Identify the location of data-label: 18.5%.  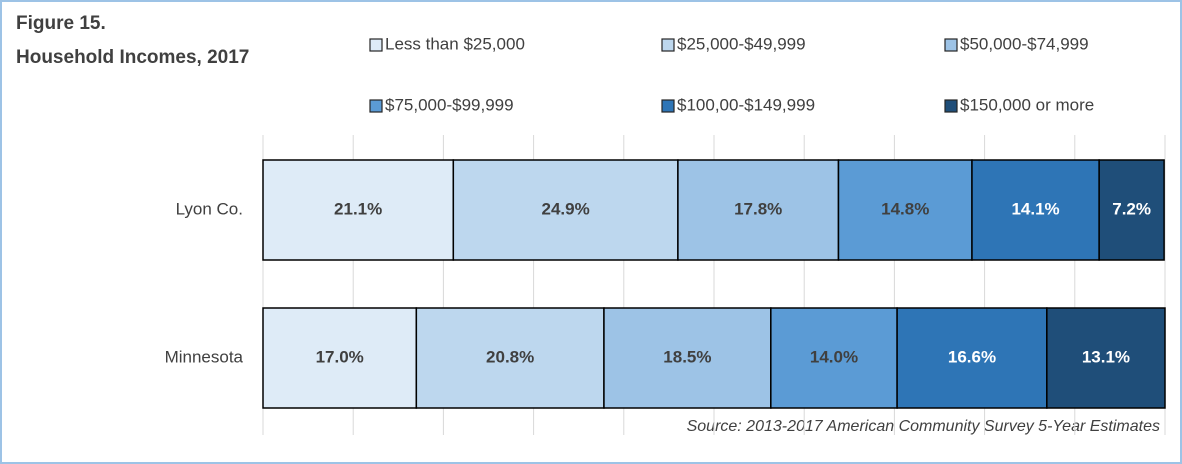
(687, 356).